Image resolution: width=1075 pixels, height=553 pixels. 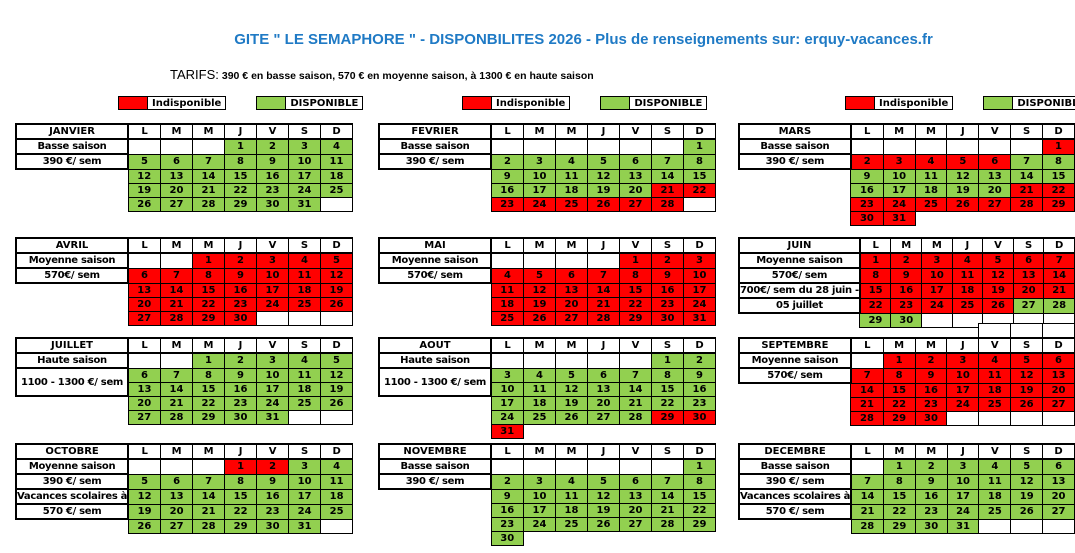 What do you see at coordinates (184, 318) in the screenshot?
I see `week-row: 27 28 29 30` at bounding box center [184, 318].